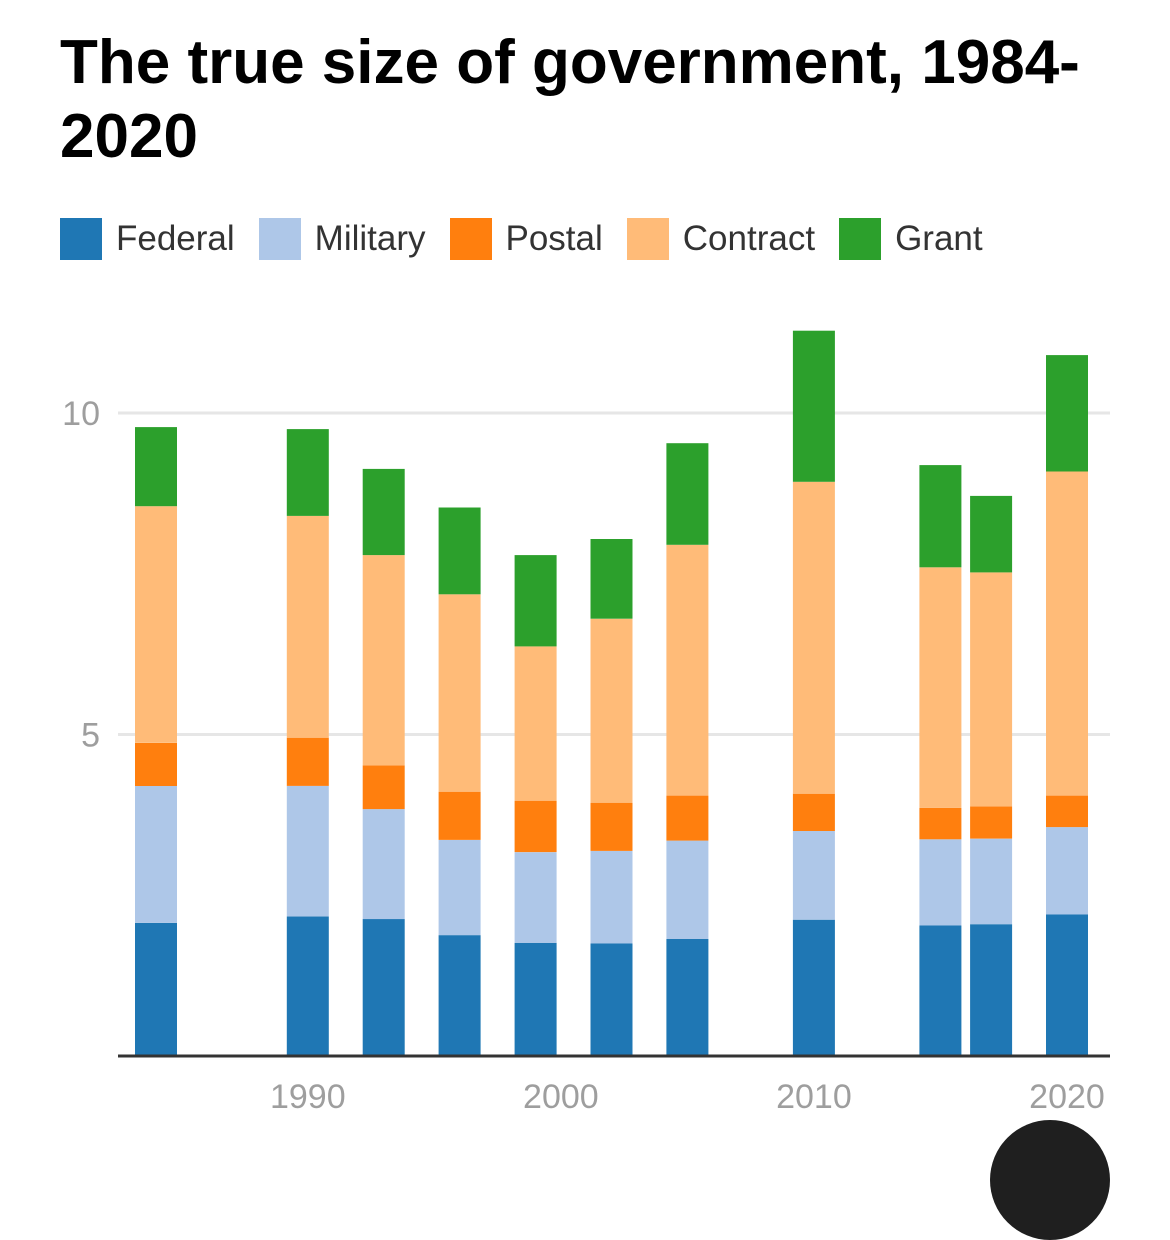 The image size is (1170, 1240). I want to click on legend-label: Contract, so click(749, 238).